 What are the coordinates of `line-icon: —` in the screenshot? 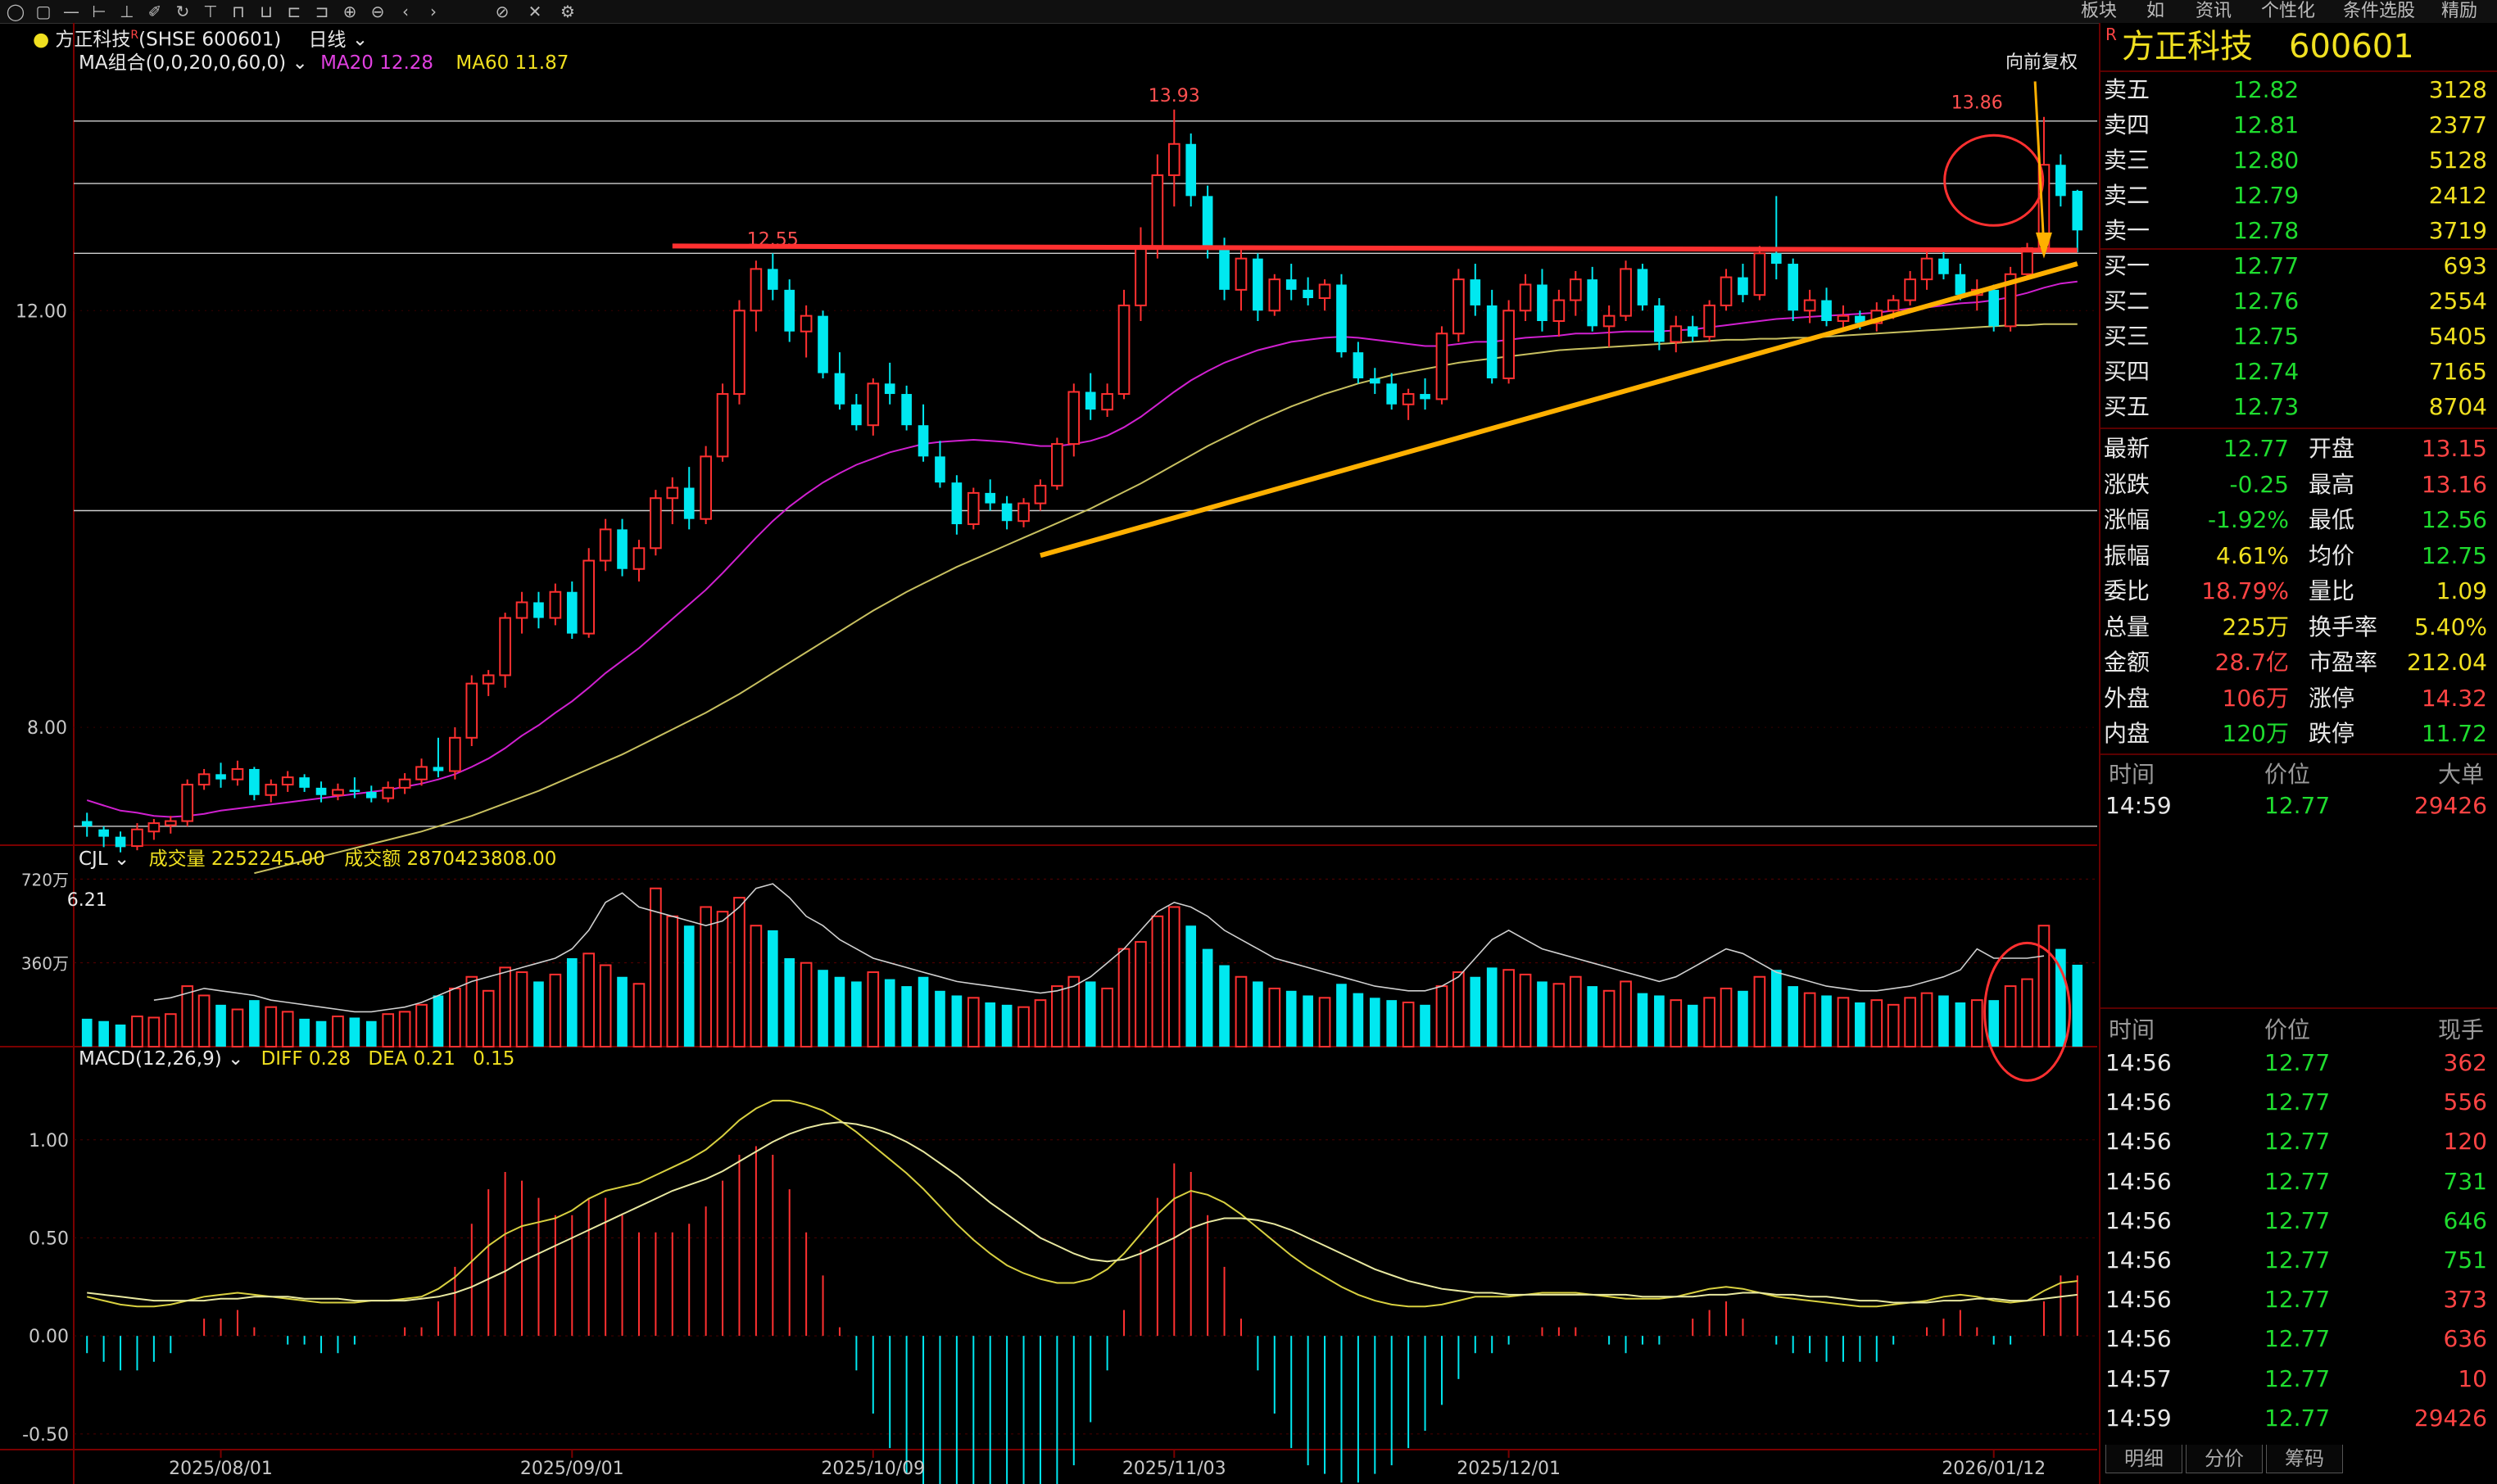 It's located at (71, 11).